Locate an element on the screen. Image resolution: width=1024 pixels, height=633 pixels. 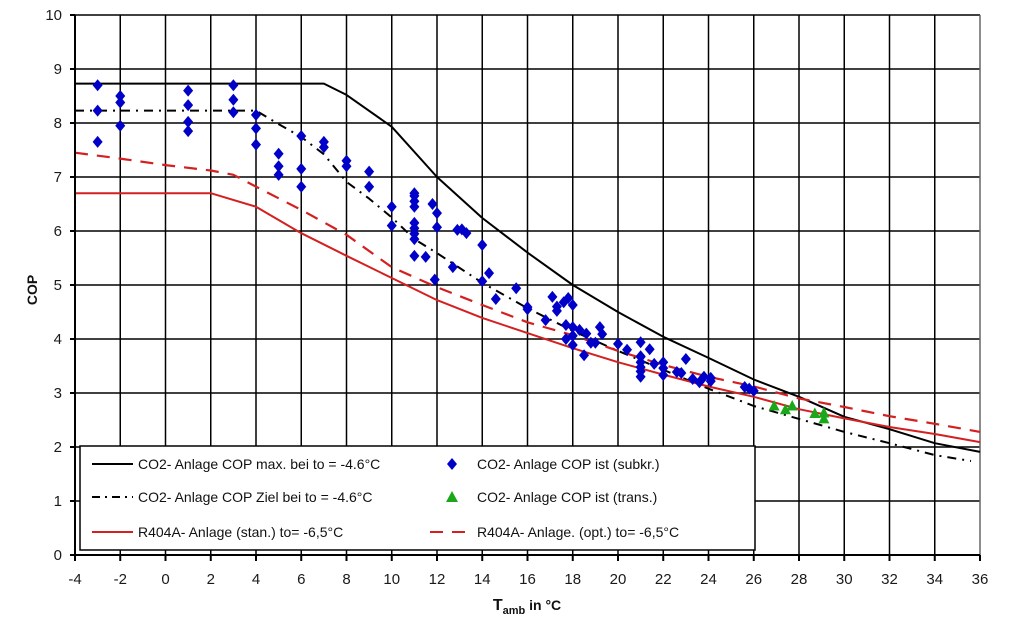
x-axis-title: Tamb in °C is located at coordinates (527, 607).